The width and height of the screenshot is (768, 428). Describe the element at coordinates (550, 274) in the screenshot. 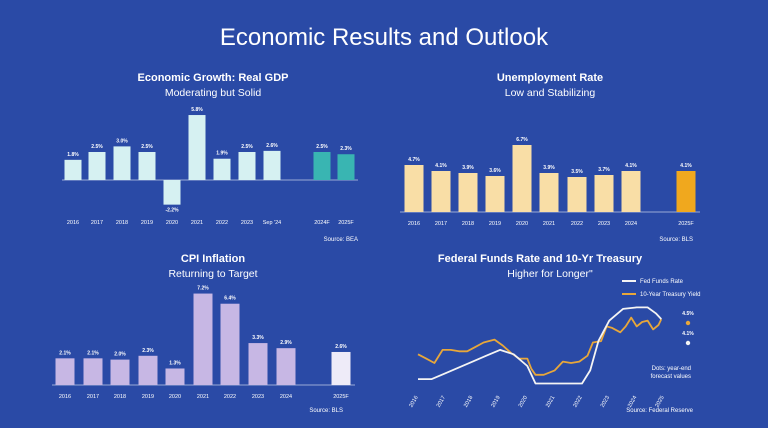

I see `rates-subtitle: Higher for Longer"` at that location.